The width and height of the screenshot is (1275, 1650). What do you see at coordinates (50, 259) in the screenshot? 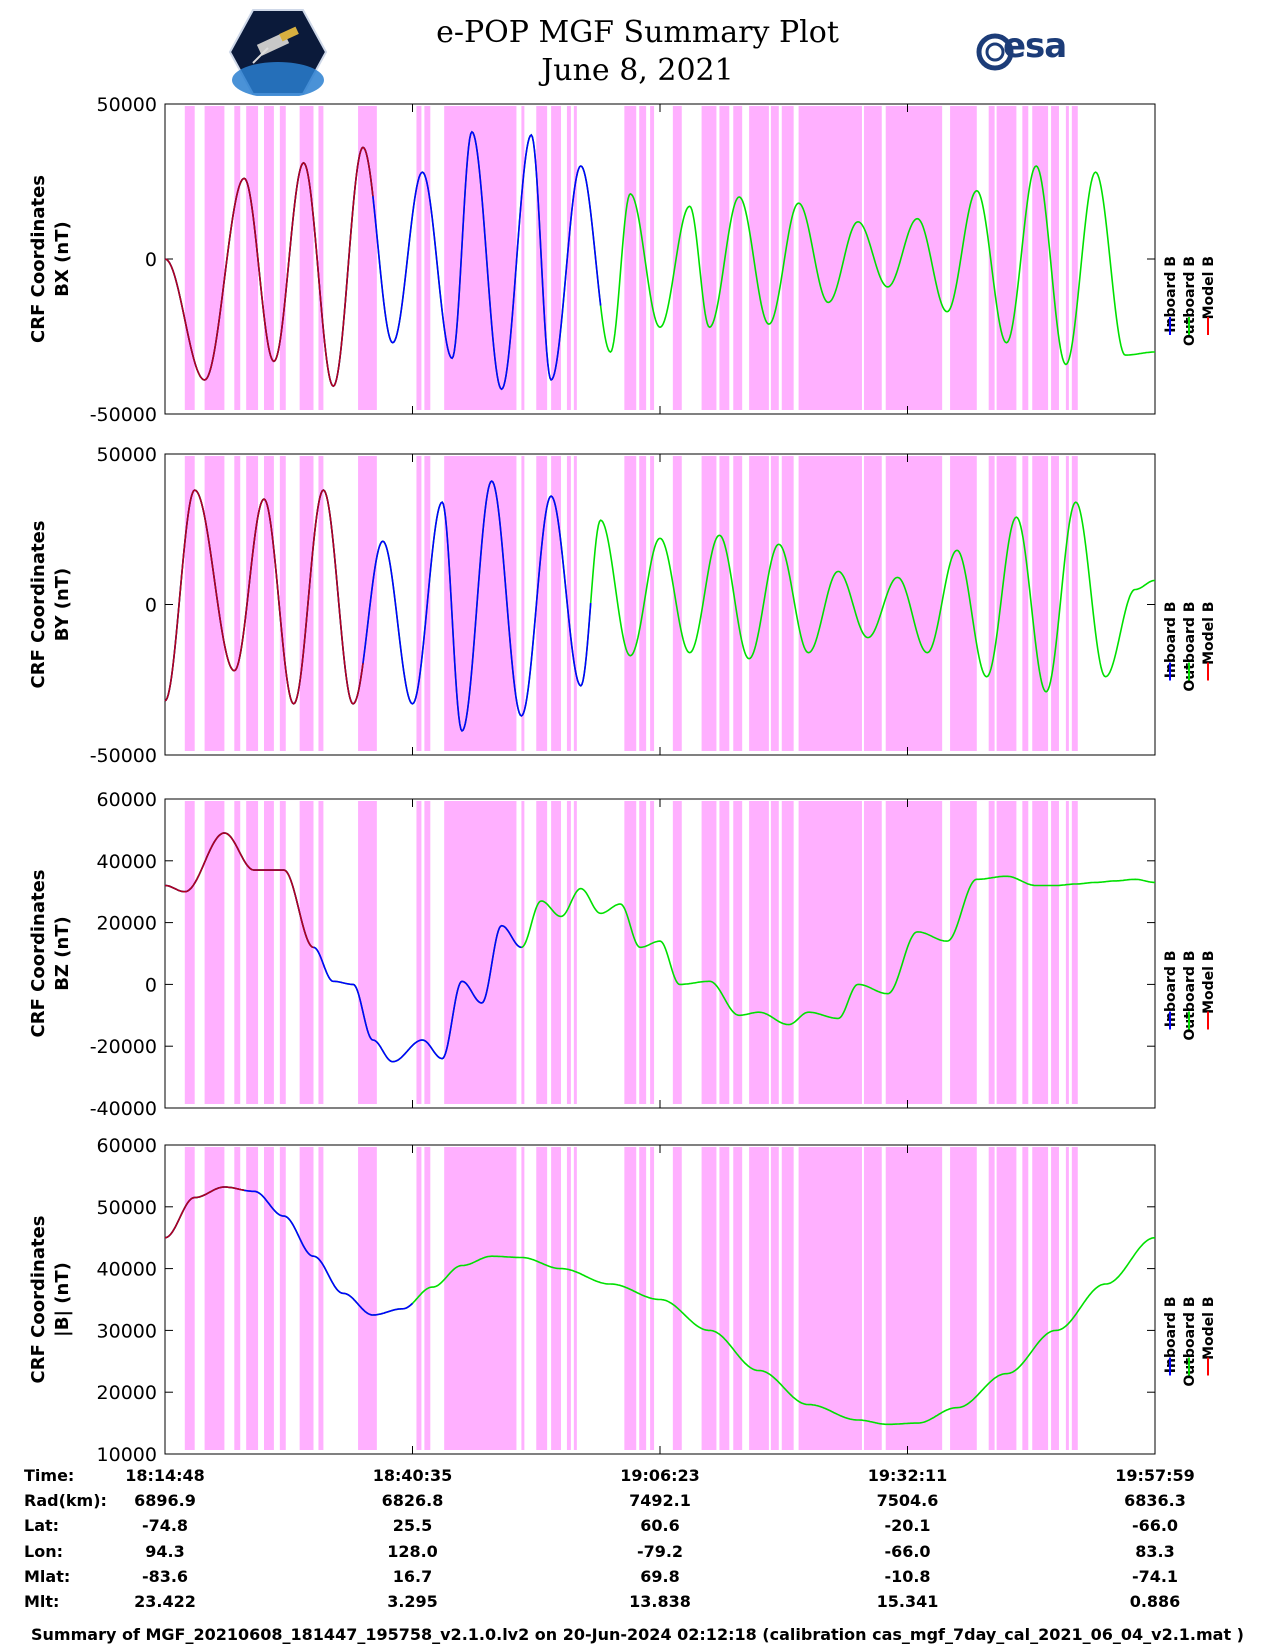
I see `y-axis-label: CRF Coordinates BX (nT)` at bounding box center [50, 259].